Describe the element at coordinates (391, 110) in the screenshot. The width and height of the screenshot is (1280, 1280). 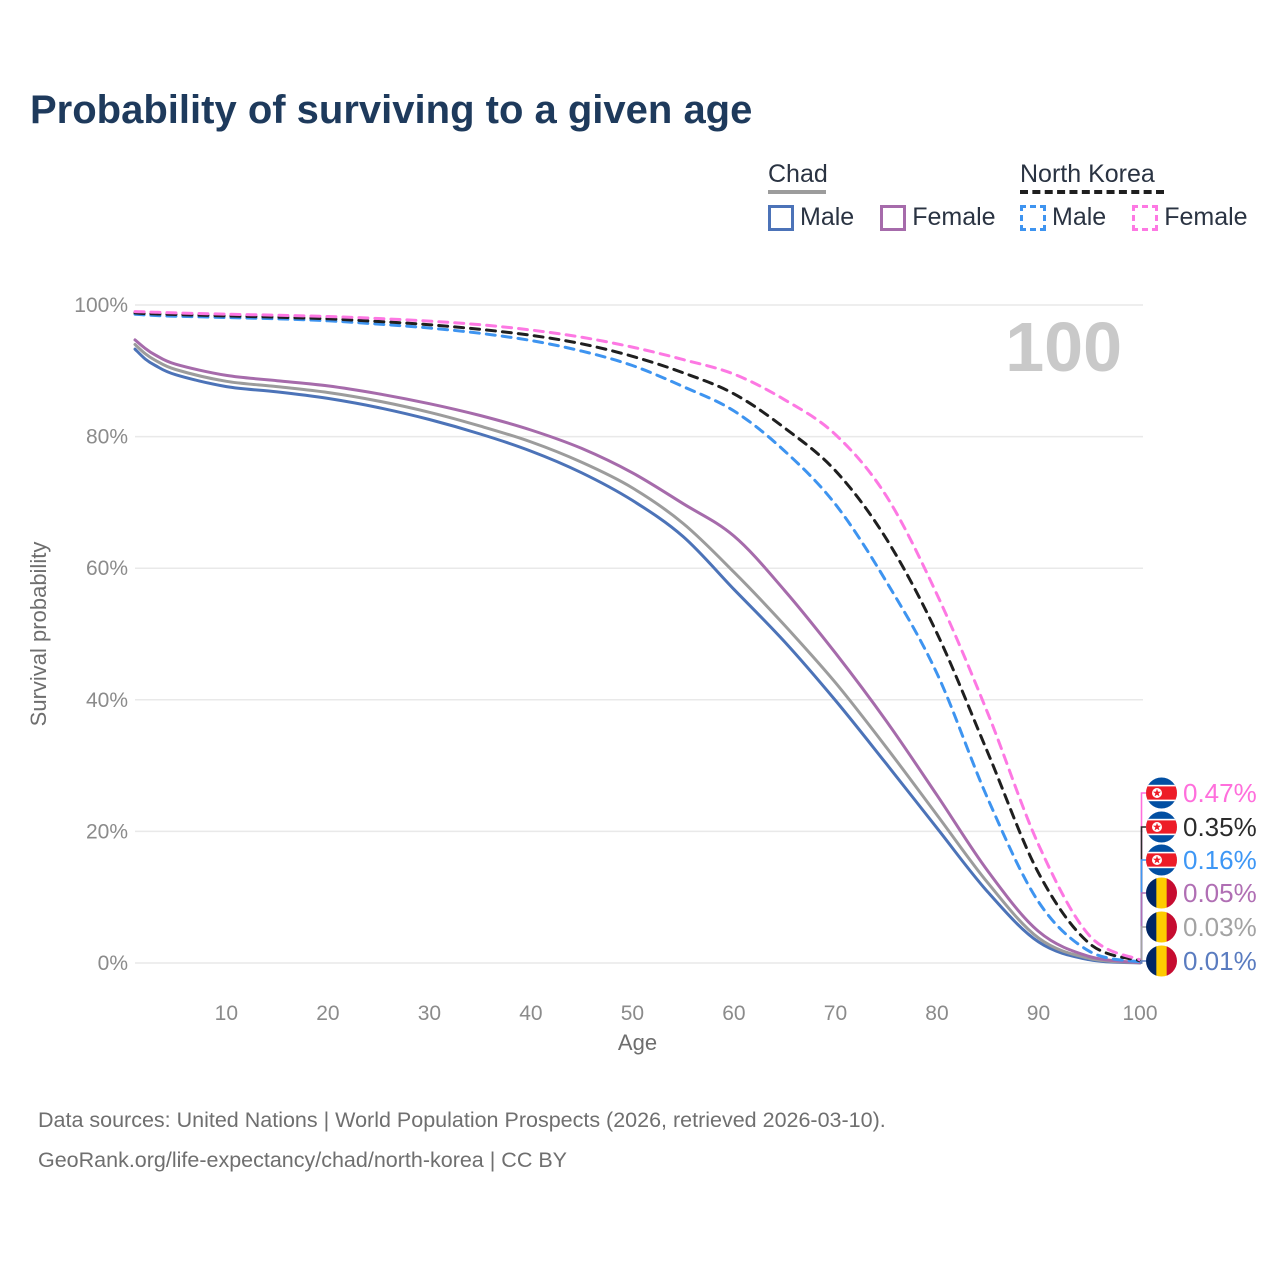
I see `chart-title: Probability of surviving to a given age` at that location.